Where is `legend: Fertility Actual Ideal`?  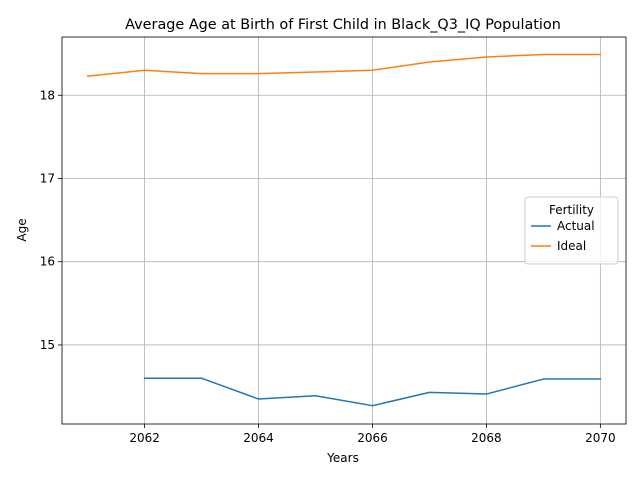 legend: Fertility Actual Ideal is located at coordinates (571, 230).